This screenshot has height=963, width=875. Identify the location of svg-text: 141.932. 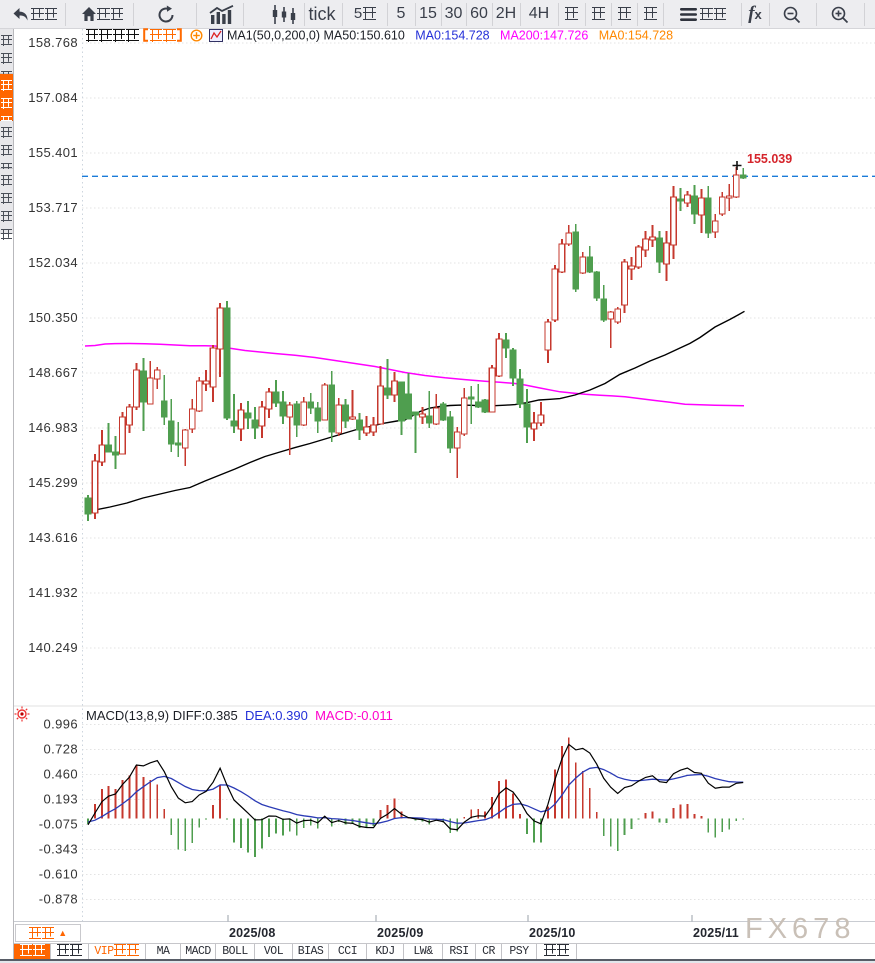
(53, 592).